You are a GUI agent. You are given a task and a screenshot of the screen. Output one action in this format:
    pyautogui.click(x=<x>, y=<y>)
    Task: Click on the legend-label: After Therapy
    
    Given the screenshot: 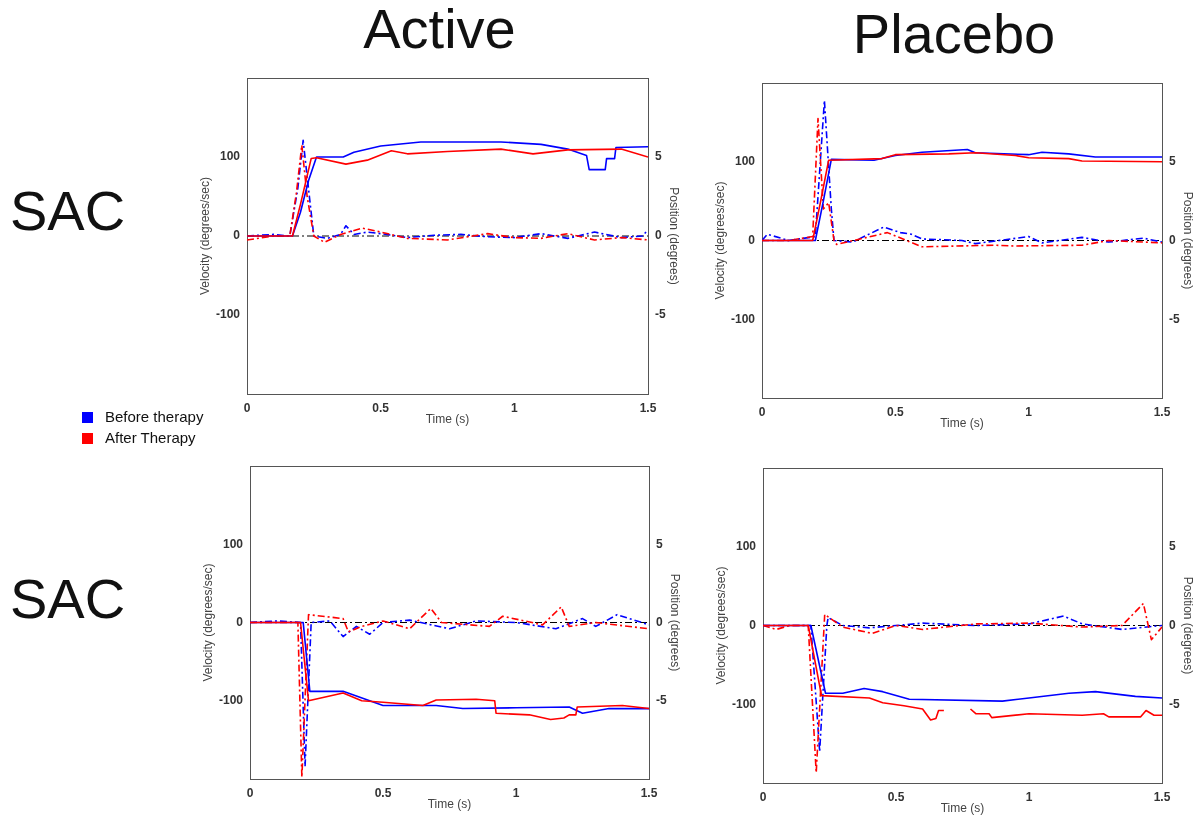 What is the action you would take?
    pyautogui.click(x=150, y=437)
    